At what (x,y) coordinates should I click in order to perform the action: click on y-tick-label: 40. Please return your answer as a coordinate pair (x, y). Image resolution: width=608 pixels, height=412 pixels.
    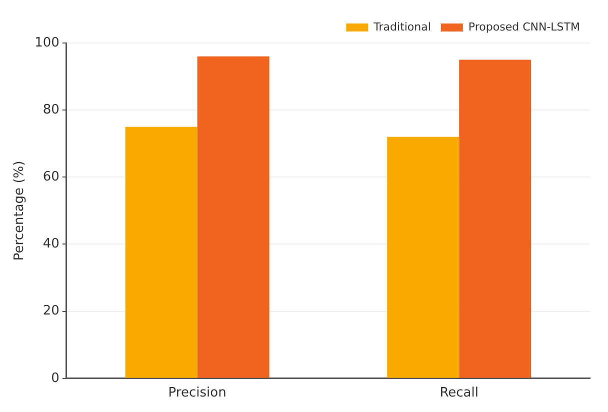
    Looking at the image, I should click on (51, 244).